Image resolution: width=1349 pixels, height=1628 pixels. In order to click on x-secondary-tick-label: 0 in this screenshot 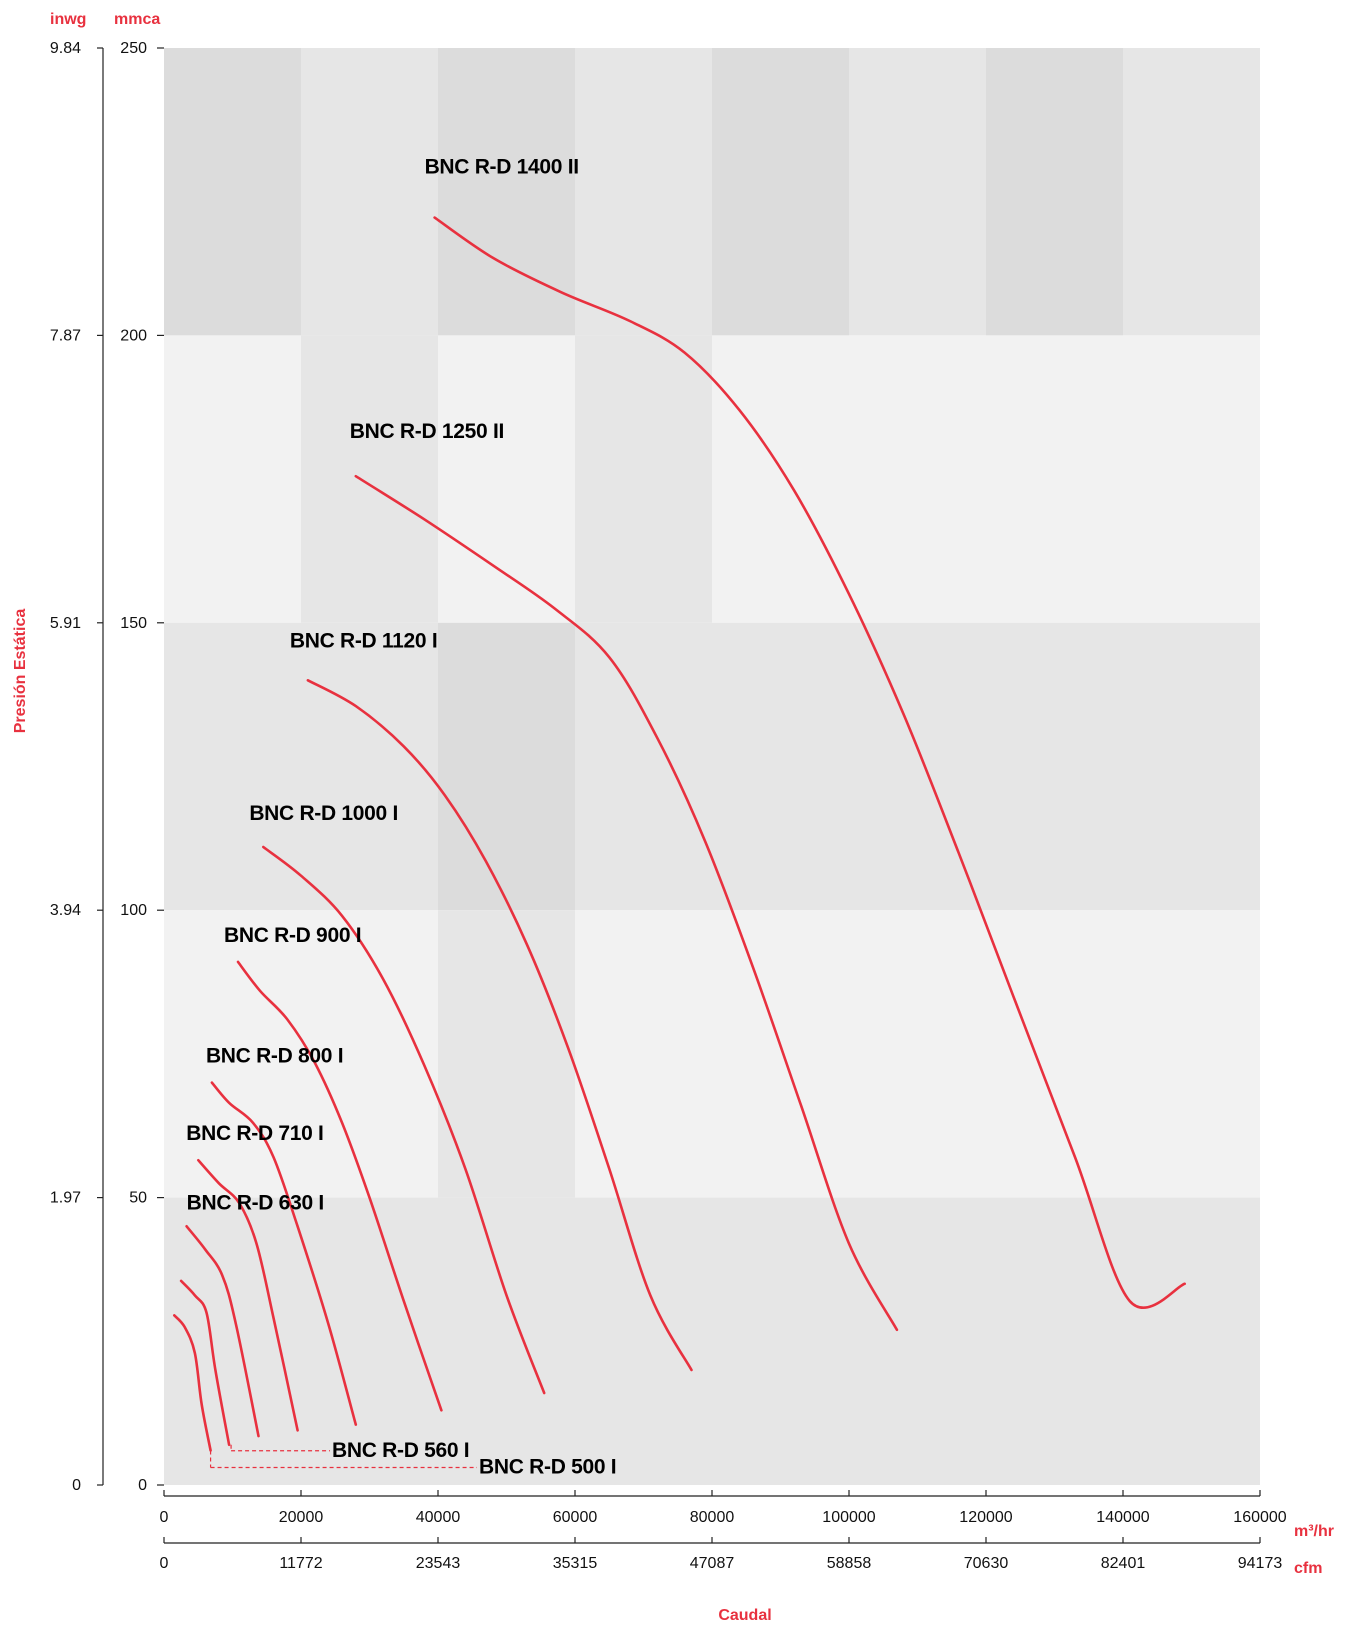, I will do `click(164, 1563)`.